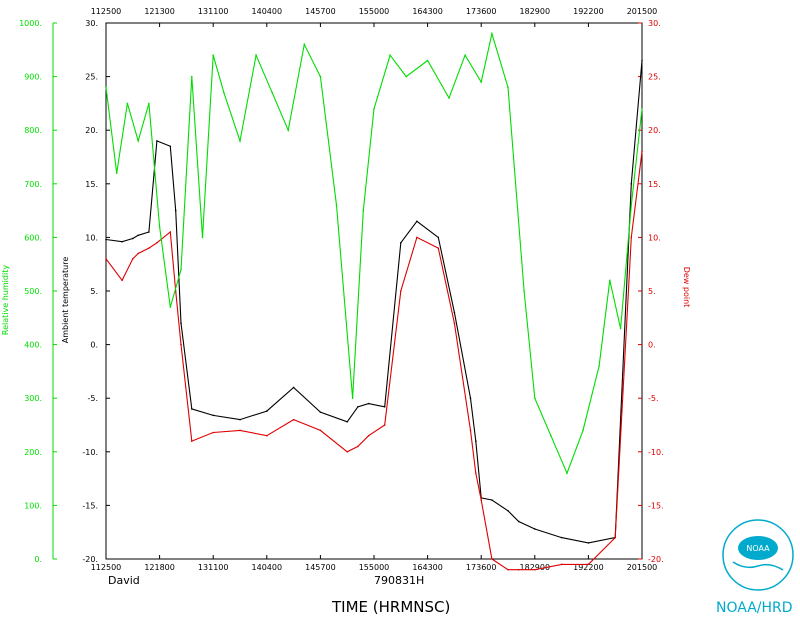  What do you see at coordinates (94, 291) in the screenshot?
I see `temp-tick-label: 5.` at bounding box center [94, 291].